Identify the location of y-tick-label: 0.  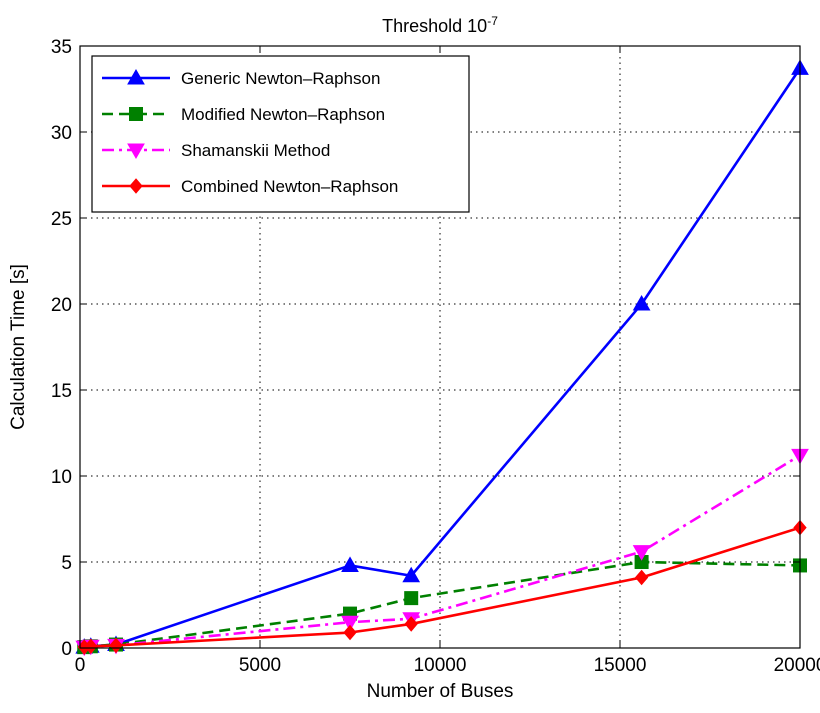
(66, 649).